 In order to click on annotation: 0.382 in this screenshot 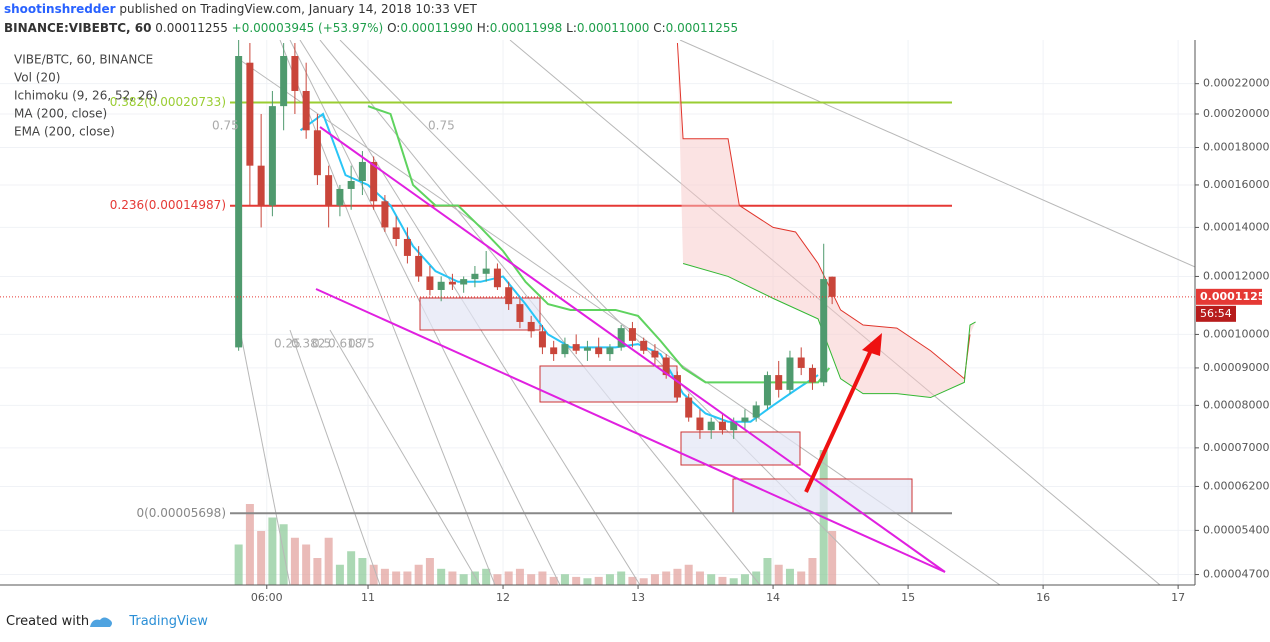, I will do `click(308, 344)`.